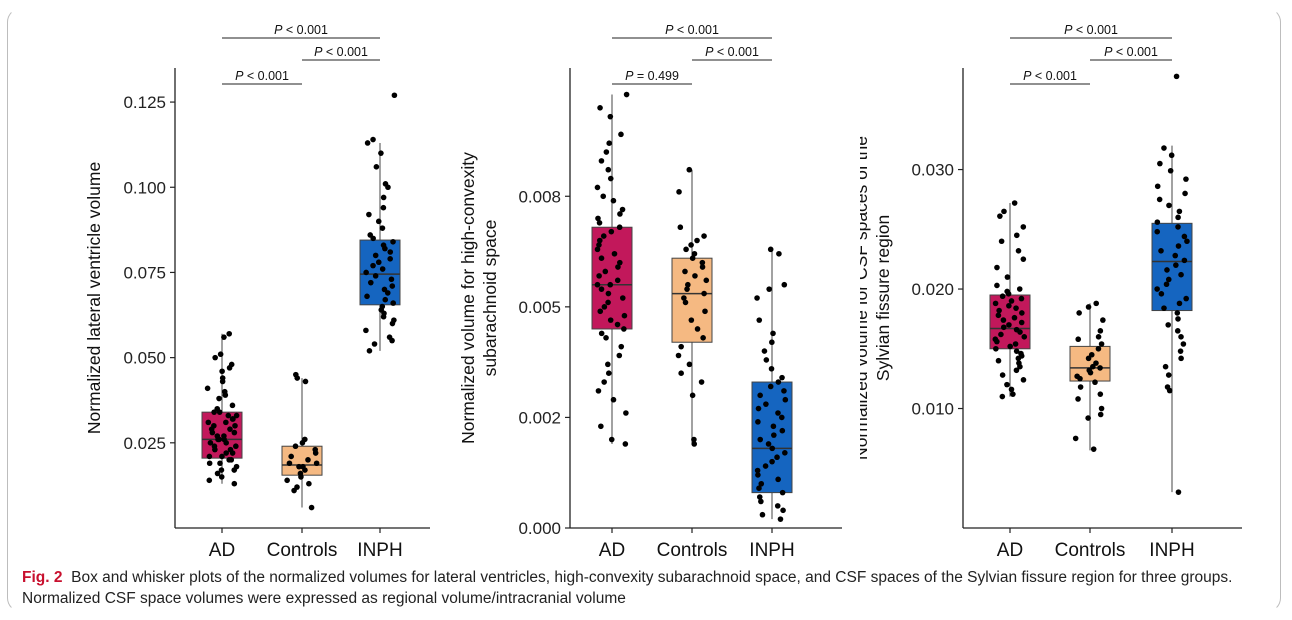 The width and height of the screenshot is (1292, 620). Describe the element at coordinates (932, 170) in the screenshot. I see `y-tick-label: 0.030` at that location.